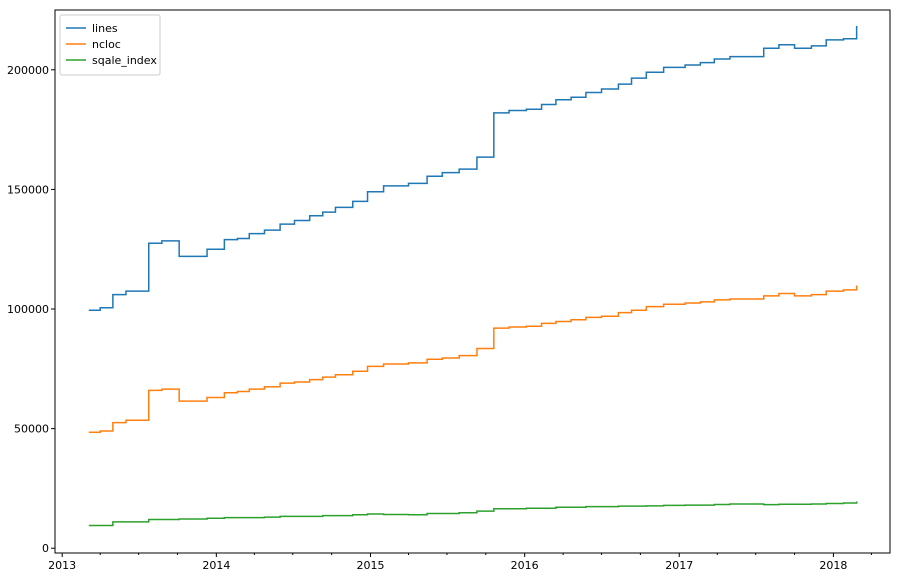  Describe the element at coordinates (460, 562) in the screenshot. I see `x-axis: 2013 2014 2015 2016 2017 2018` at that location.